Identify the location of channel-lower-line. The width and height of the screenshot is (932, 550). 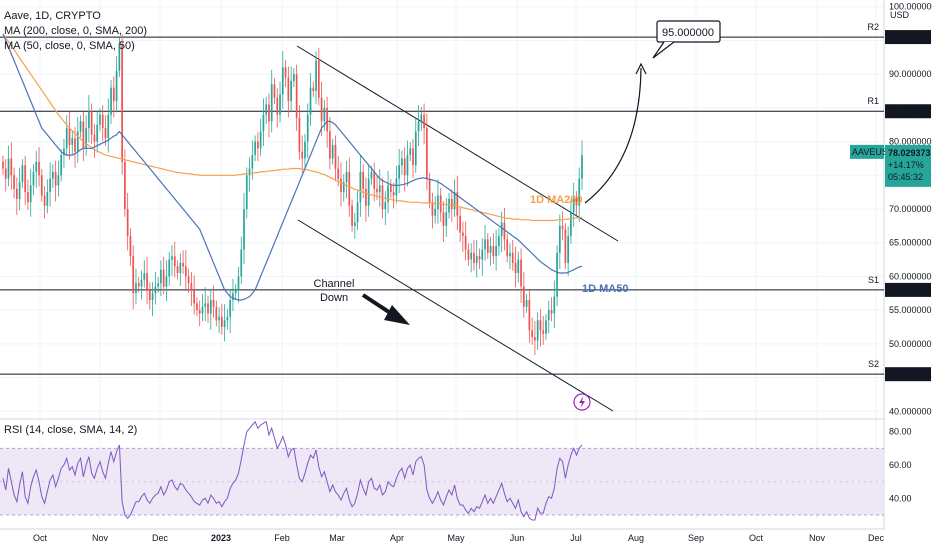
(455, 315).